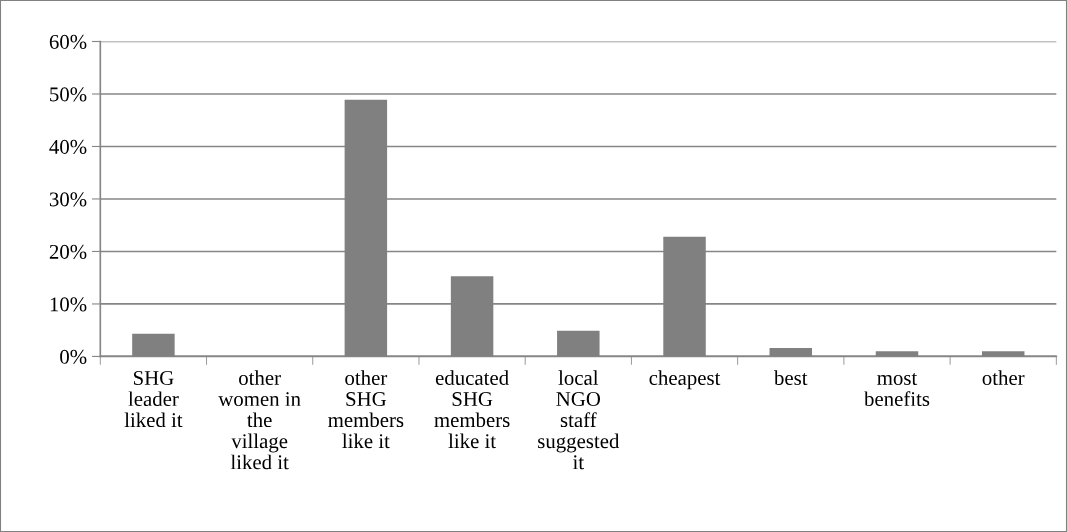 Image resolution: width=1067 pixels, height=532 pixels. What do you see at coordinates (73, 356) in the screenshot?
I see `y-tick-label: 0%` at bounding box center [73, 356].